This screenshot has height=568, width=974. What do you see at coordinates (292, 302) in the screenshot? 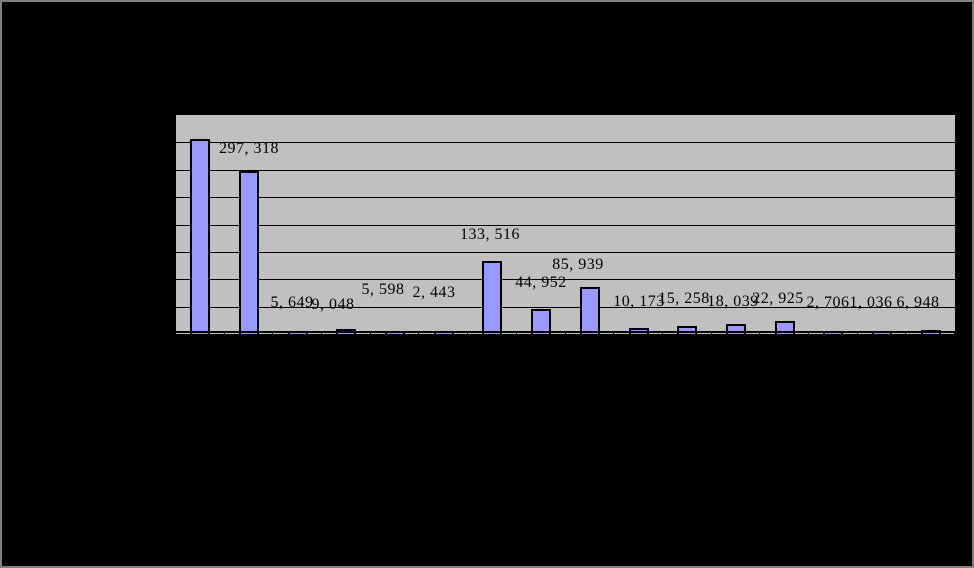
I see `bar-label: 5, 649` at bounding box center [292, 302].